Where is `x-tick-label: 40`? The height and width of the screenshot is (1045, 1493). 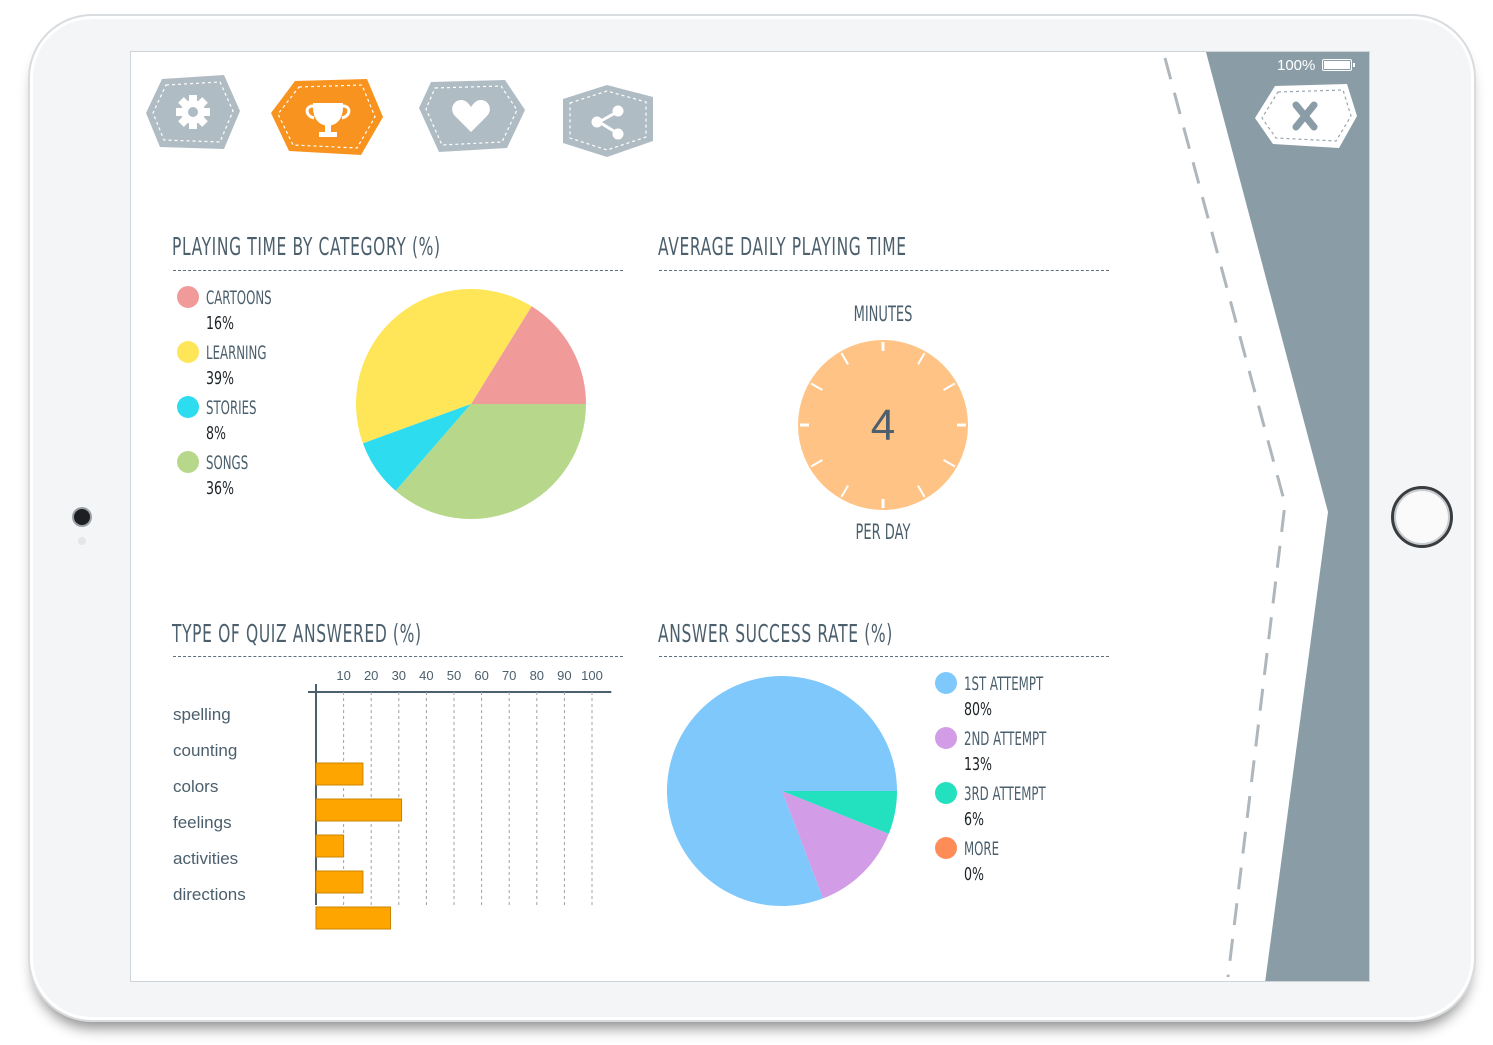 x-tick-label: 40 is located at coordinates (426, 675).